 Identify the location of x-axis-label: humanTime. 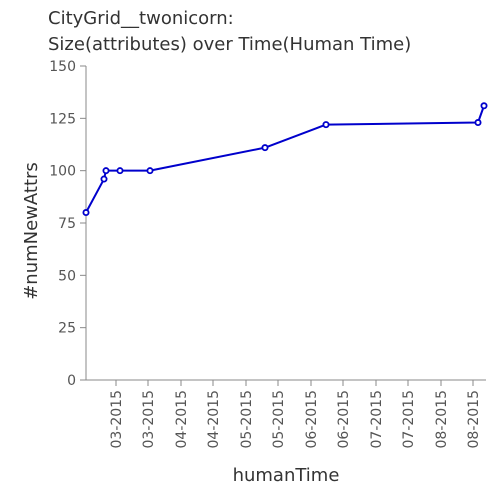
(286, 475).